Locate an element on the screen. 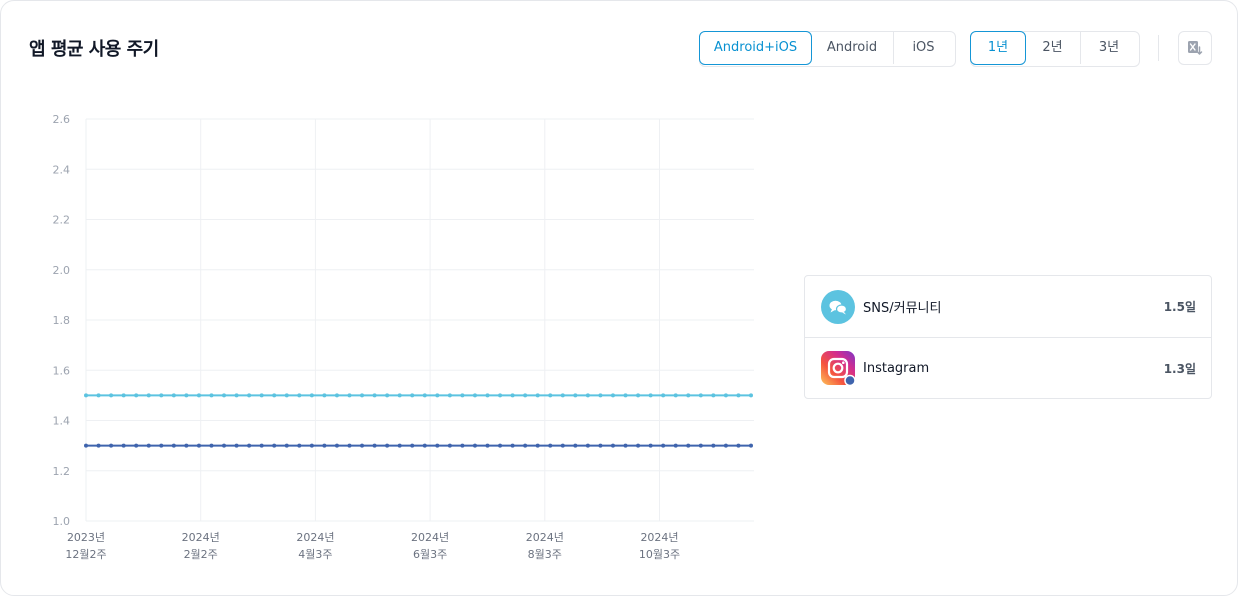  legend-item-sns: SNS/커뮤니티 1.5일 is located at coordinates (1008, 306).